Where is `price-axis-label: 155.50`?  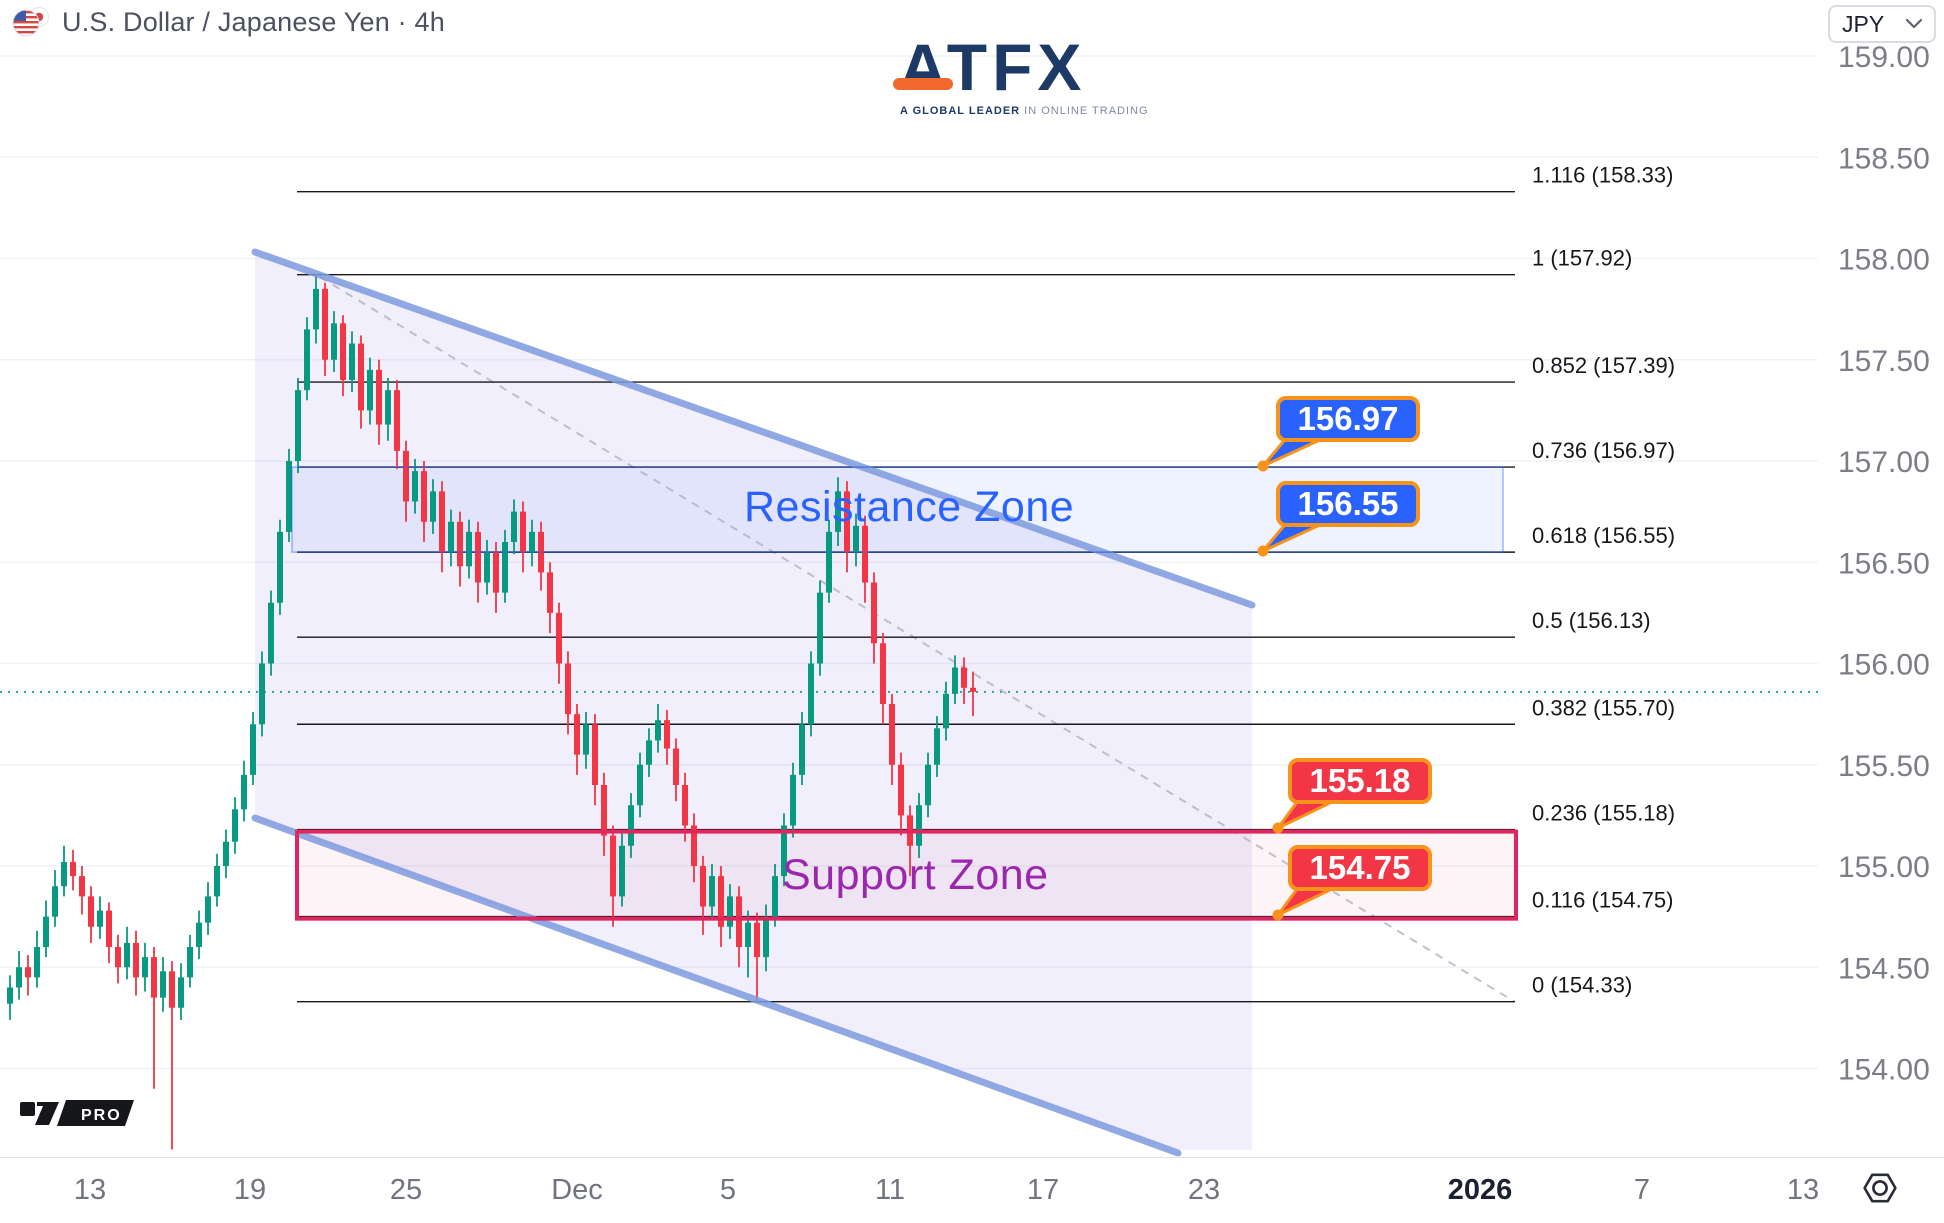
price-axis-label: 155.50 is located at coordinates (1884, 766).